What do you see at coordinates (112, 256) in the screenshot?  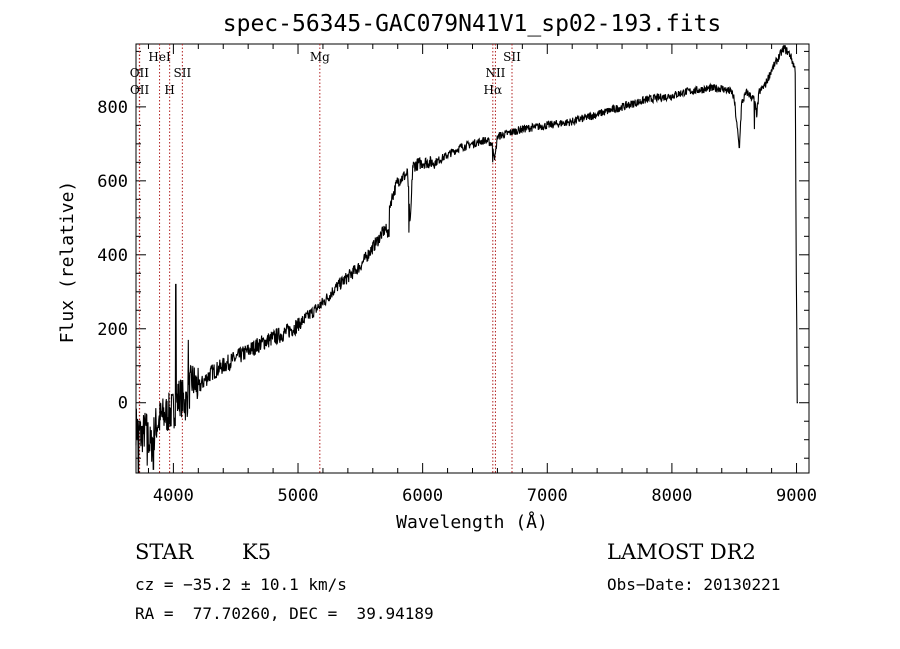 I see `y-tick-label: 400` at bounding box center [112, 256].